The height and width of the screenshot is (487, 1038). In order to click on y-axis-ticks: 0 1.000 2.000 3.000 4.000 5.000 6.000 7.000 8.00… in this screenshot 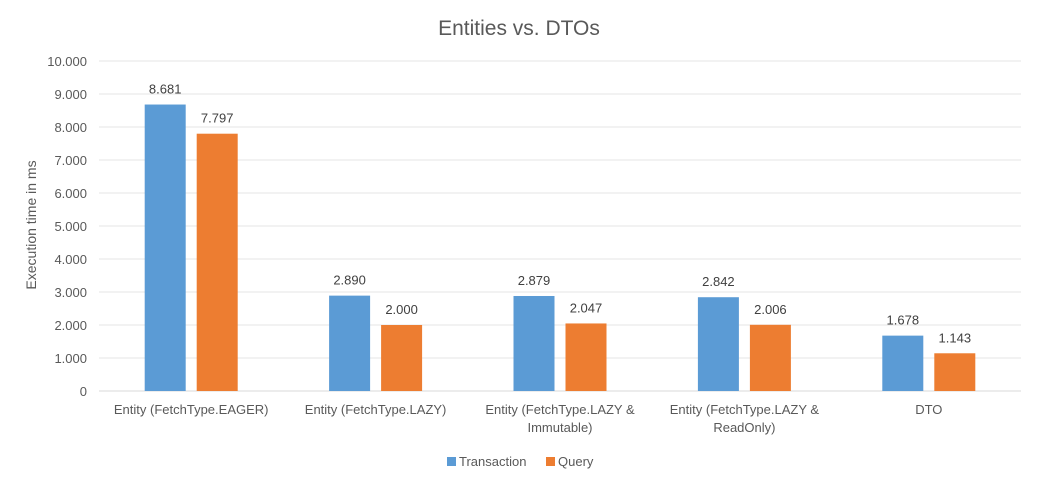, I will do `click(67, 226)`.